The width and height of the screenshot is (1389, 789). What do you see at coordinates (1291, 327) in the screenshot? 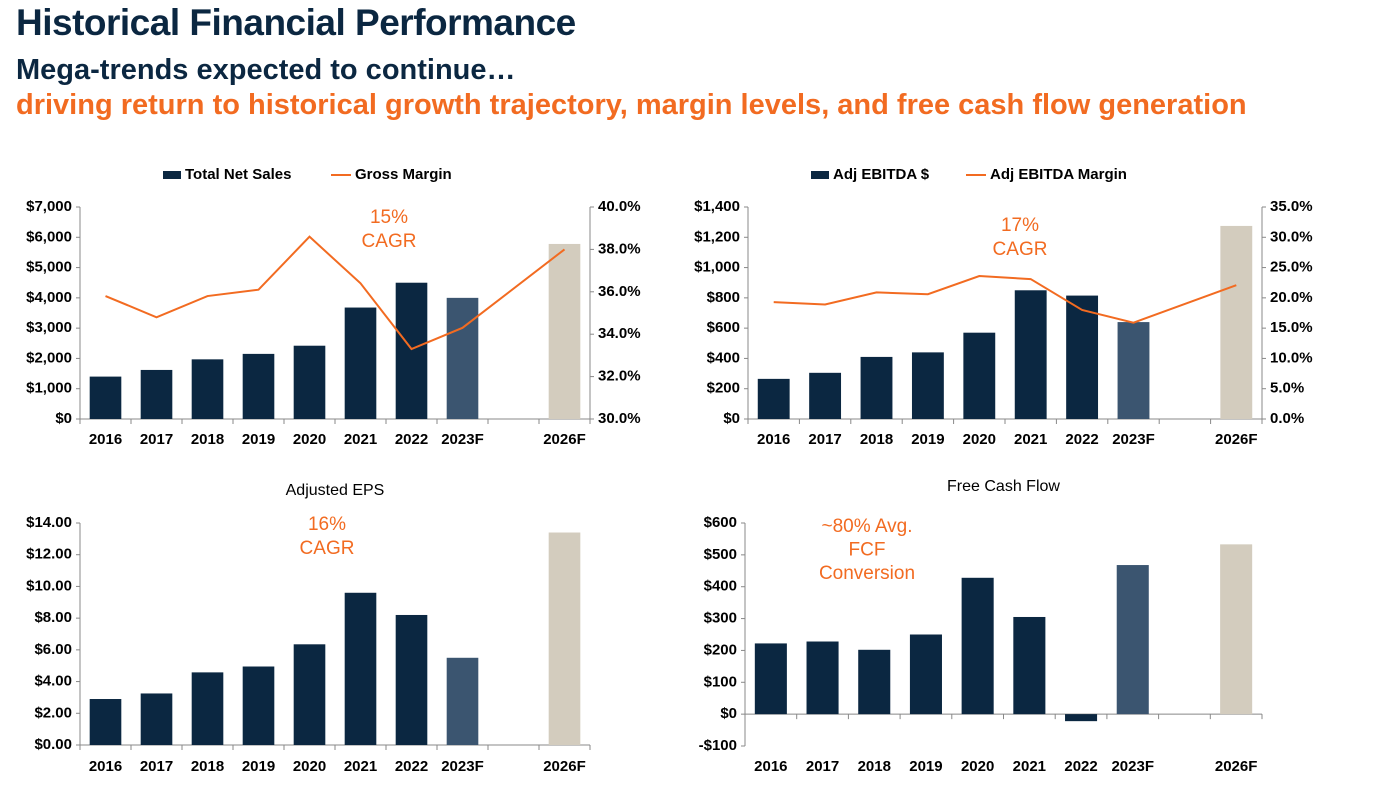
I see `y2-tick-label: 15.0%` at bounding box center [1291, 327].